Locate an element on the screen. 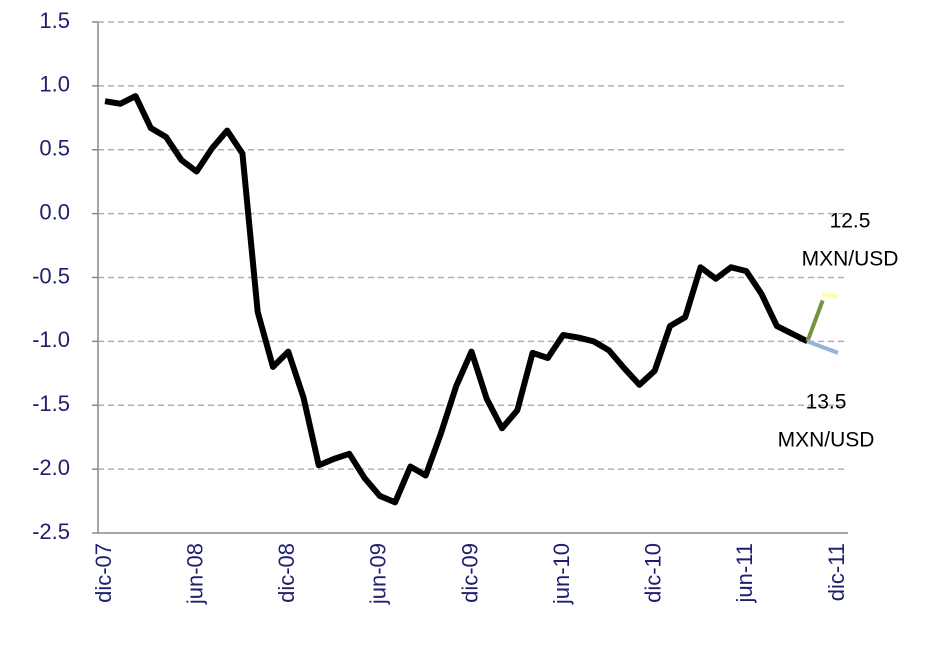  x-tick-label: jun-10 is located at coordinates (561, 574).